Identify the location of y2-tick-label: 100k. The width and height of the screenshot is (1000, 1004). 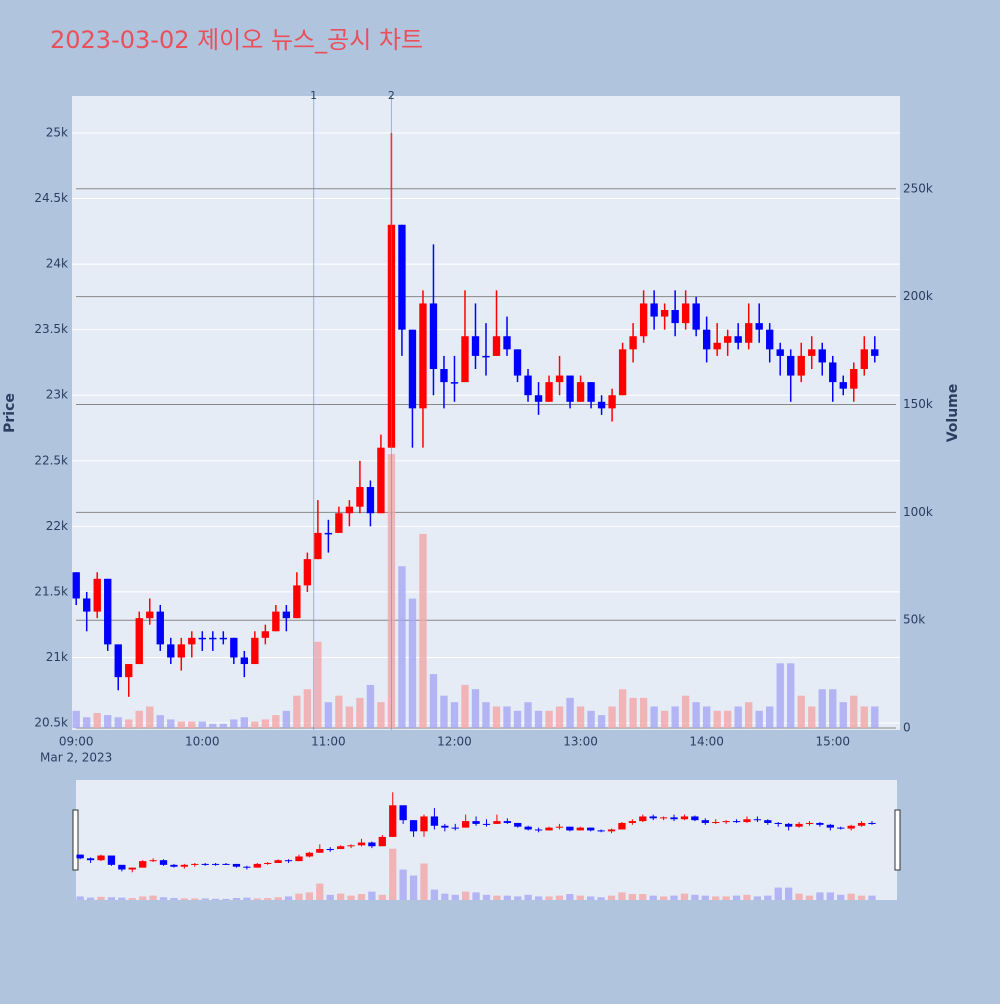
(918, 512).